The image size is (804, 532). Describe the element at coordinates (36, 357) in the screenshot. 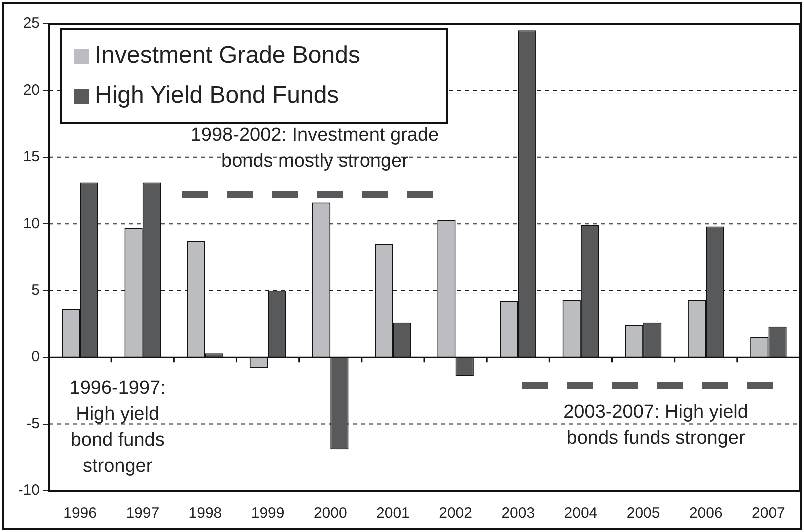

I see `y-tick-label: 0` at that location.